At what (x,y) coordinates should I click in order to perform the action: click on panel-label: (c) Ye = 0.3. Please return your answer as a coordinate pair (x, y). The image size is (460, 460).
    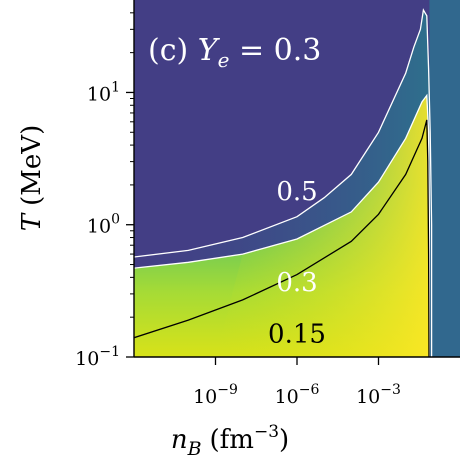
    Looking at the image, I should click on (234, 52).